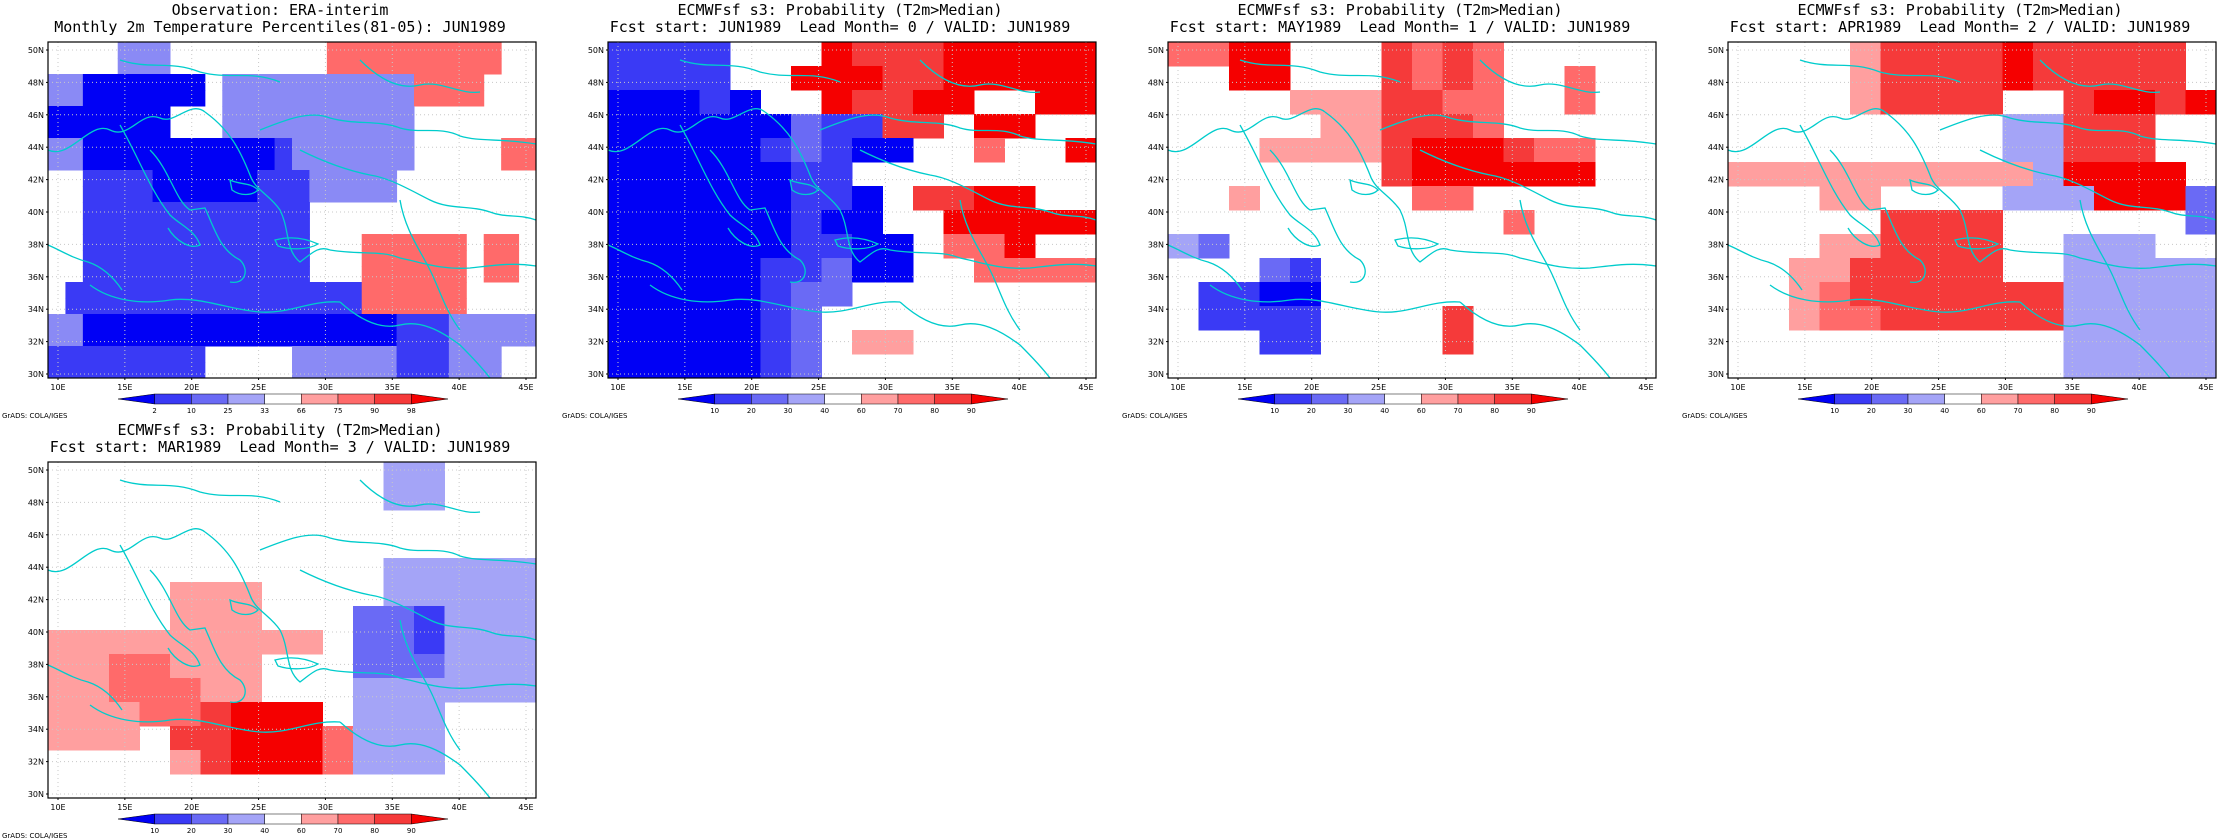  I want to click on lon-tick-label: 40E, so click(1019, 387).